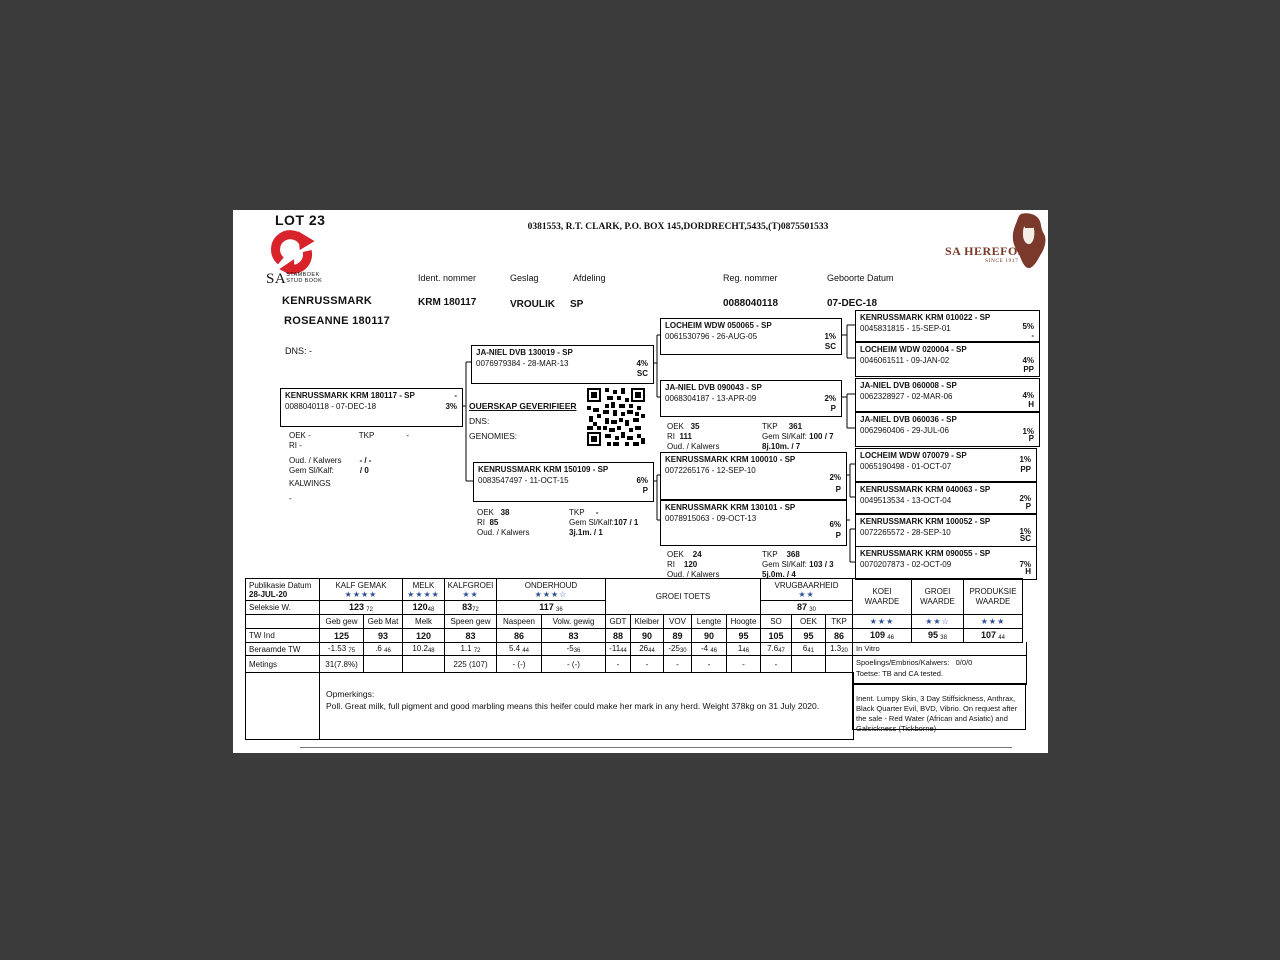 The width and height of the screenshot is (1280, 960). I want to click on col-header: Kleiber, so click(647, 621).